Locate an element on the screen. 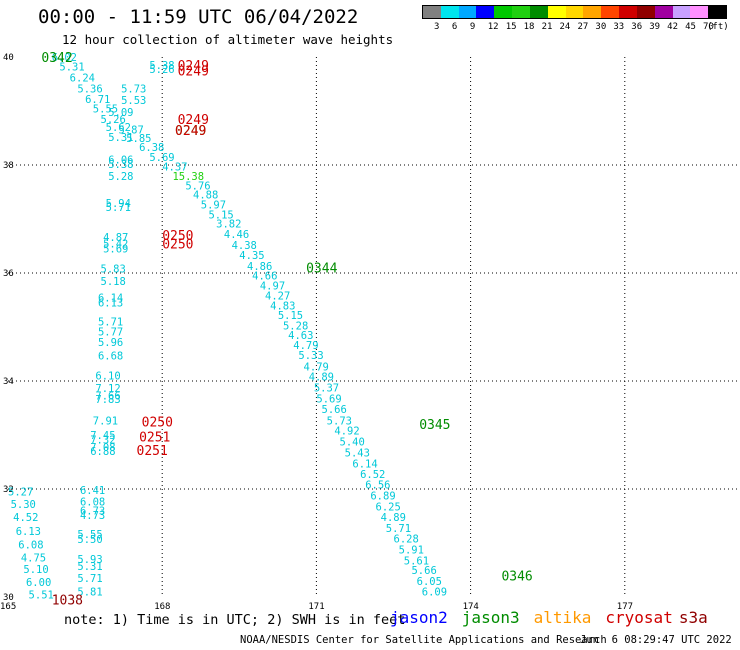 The height and width of the screenshot is (650, 740). wave-height-value: 5.71 is located at coordinates (118, 208).